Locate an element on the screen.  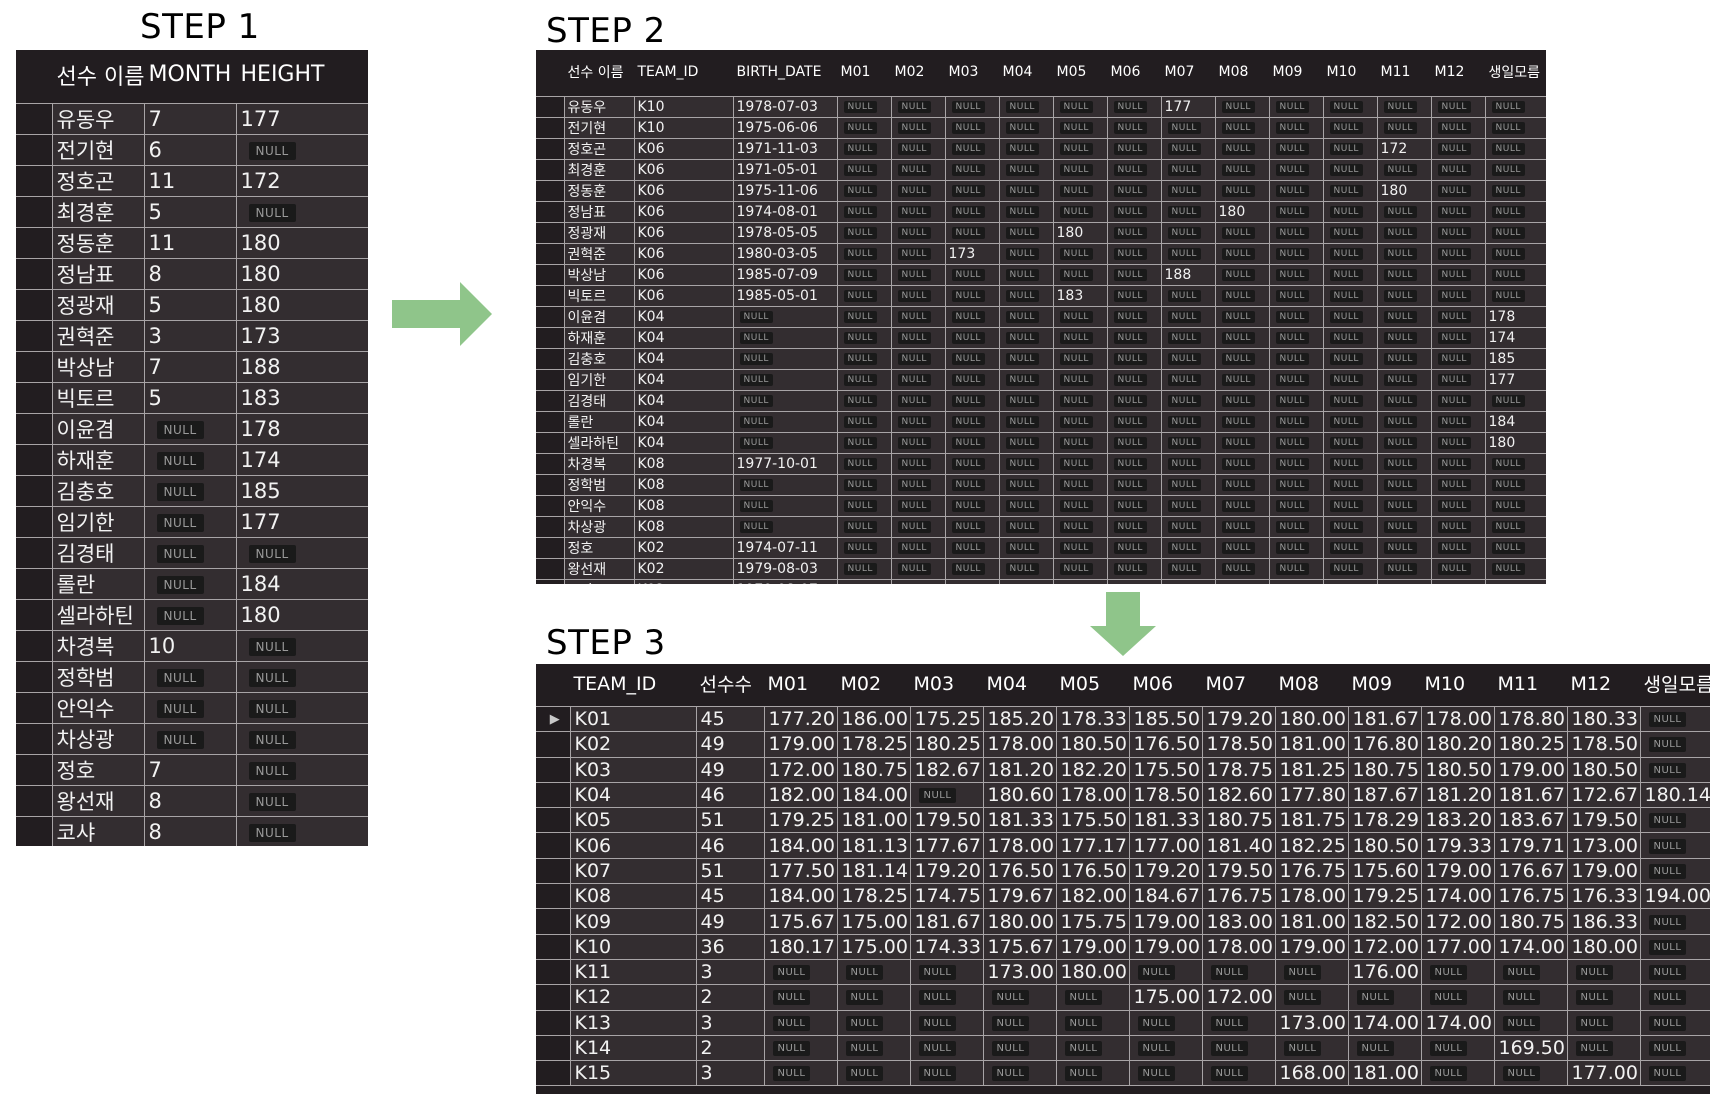
table-cell: 182.60 is located at coordinates (1238, 795).